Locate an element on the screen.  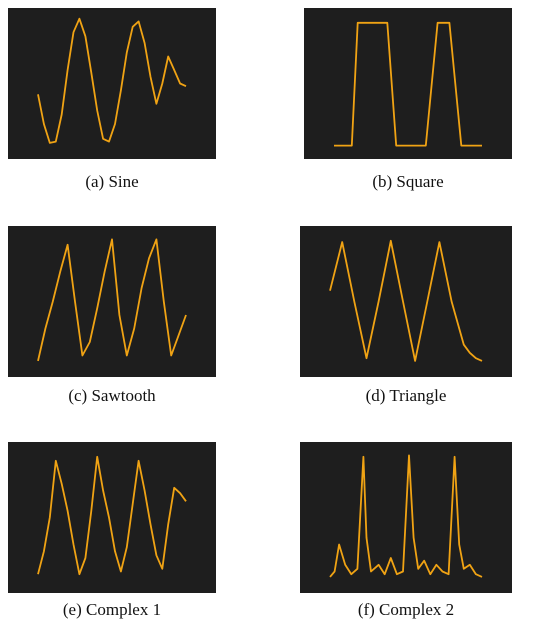
scope-square is located at coordinates (408, 83).